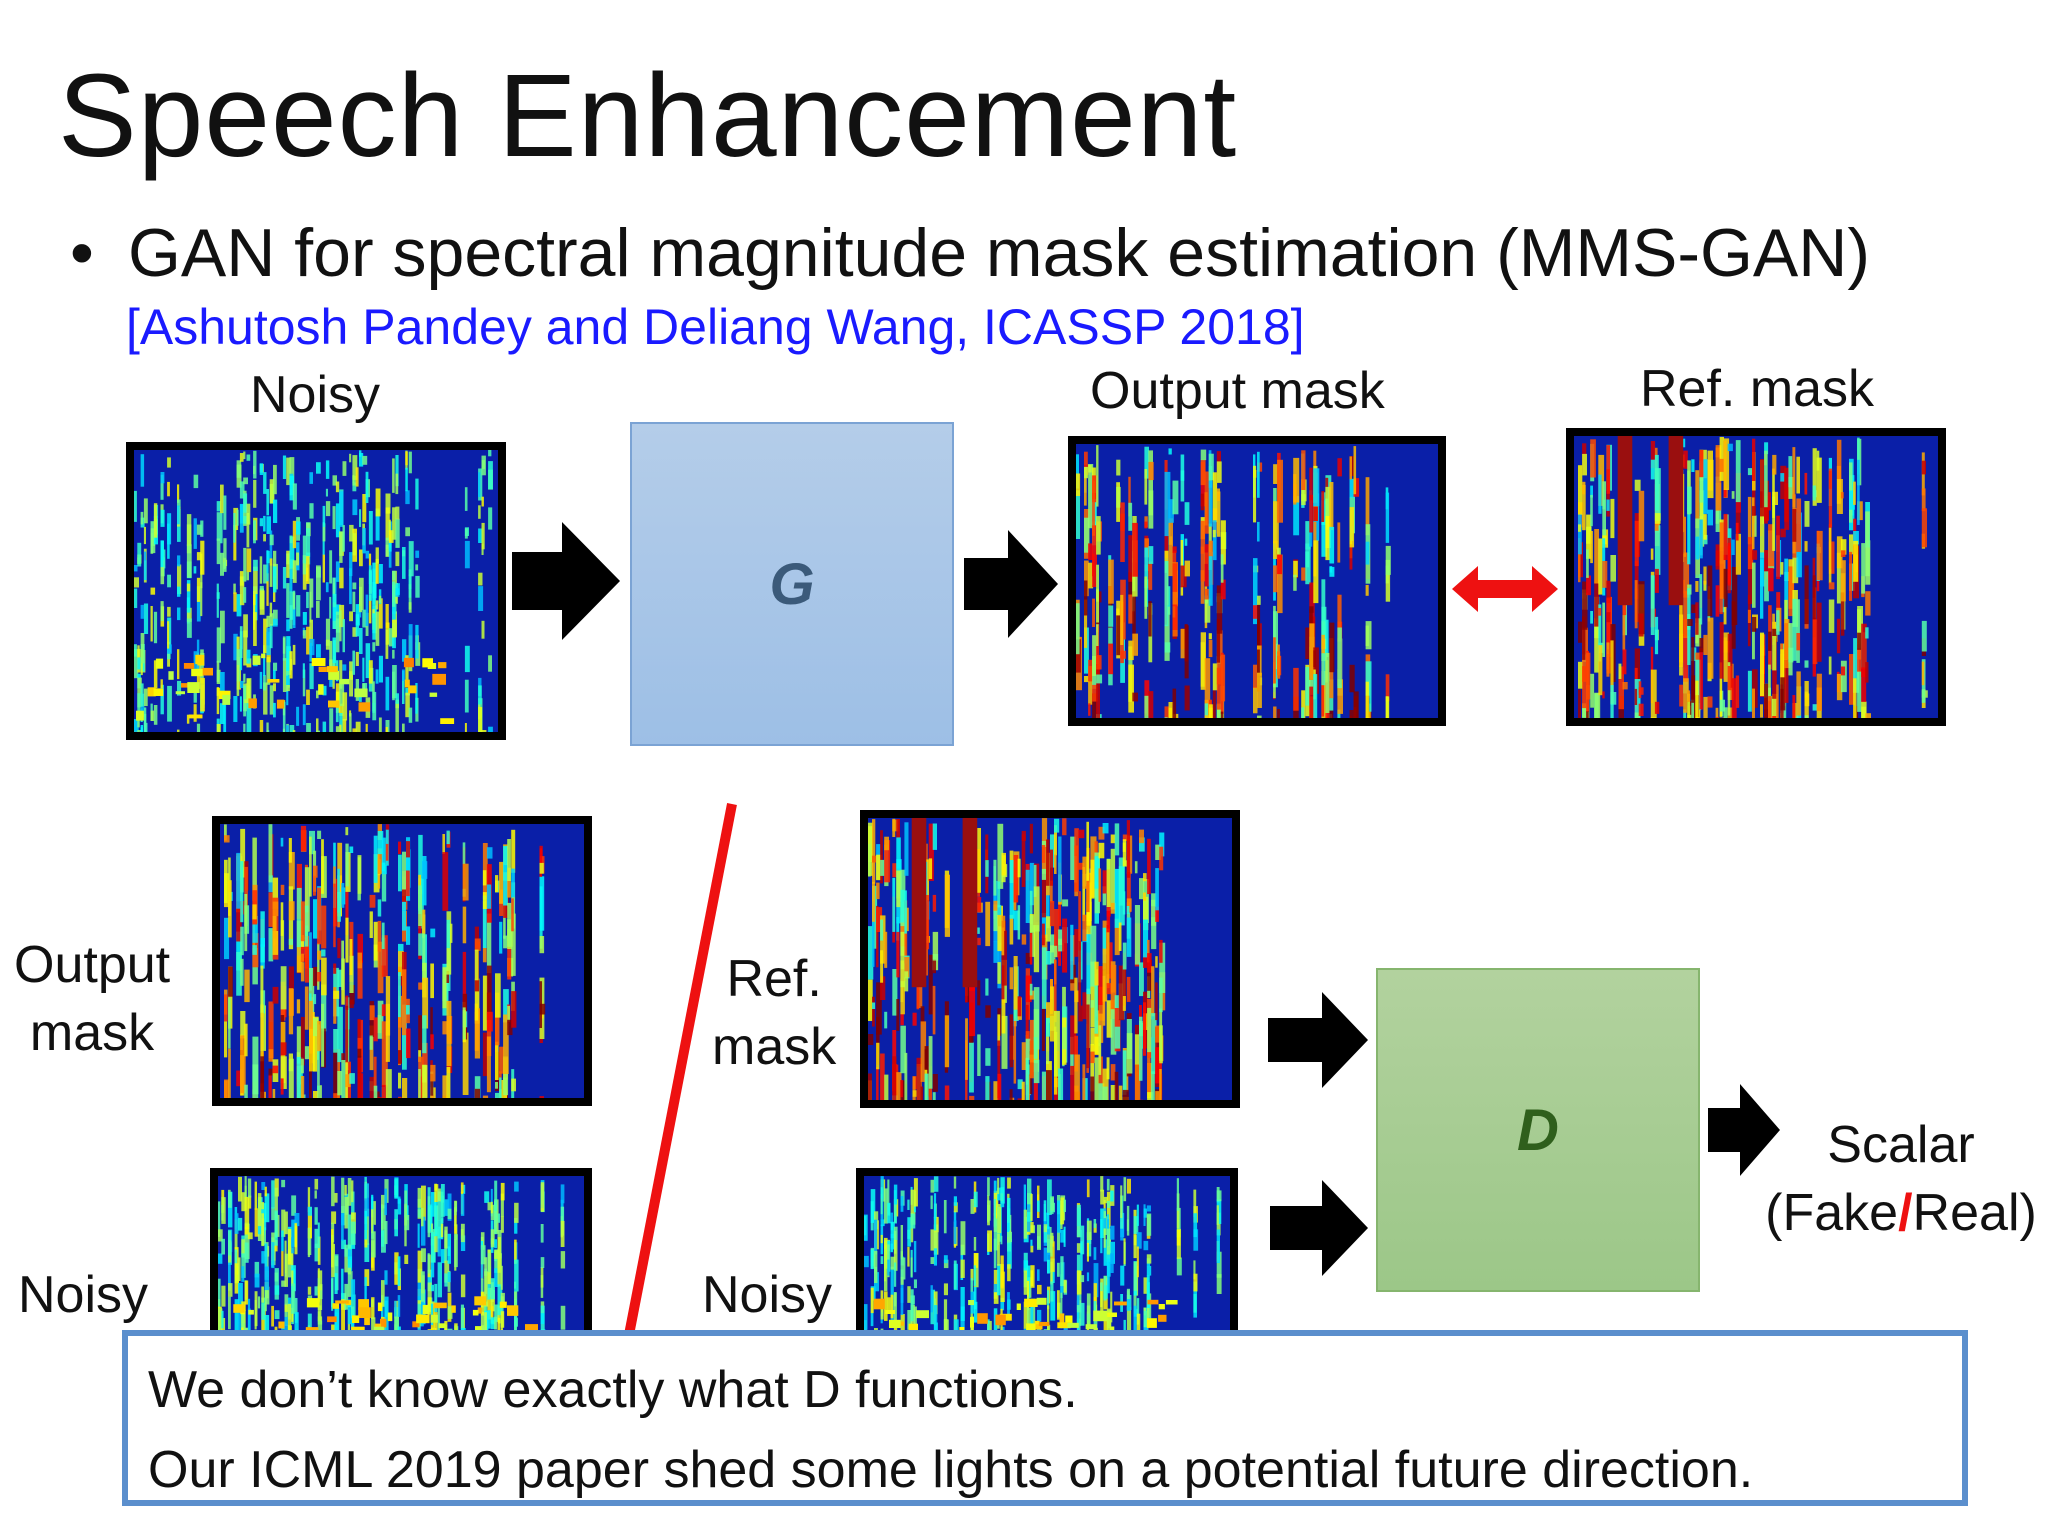 The image size is (2048, 1536). What do you see at coordinates (1974, 1212) in the screenshot?
I see `real-text: Real)` at bounding box center [1974, 1212].